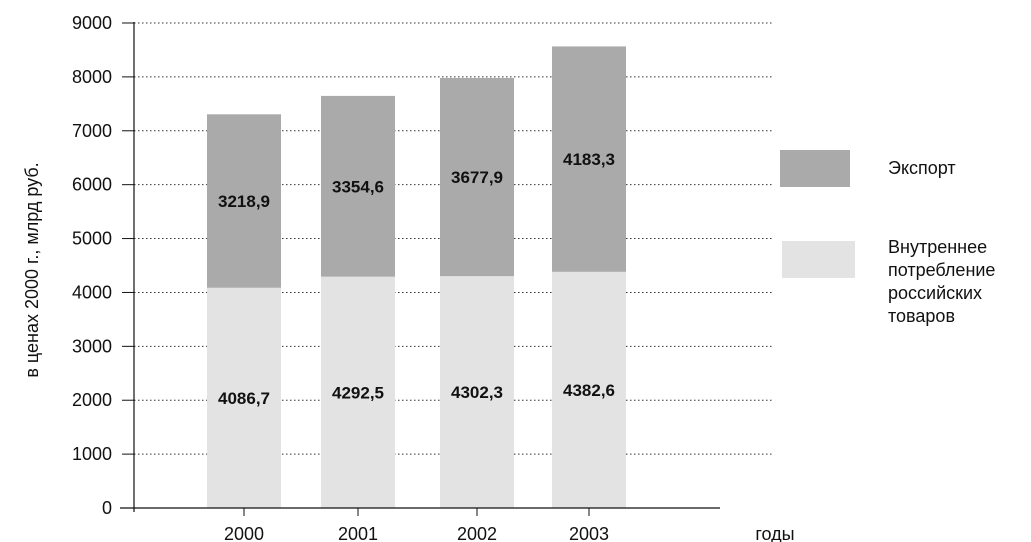 The width and height of the screenshot is (1031, 542). I want to click on bar-value-label: 3354,6, so click(358, 186).